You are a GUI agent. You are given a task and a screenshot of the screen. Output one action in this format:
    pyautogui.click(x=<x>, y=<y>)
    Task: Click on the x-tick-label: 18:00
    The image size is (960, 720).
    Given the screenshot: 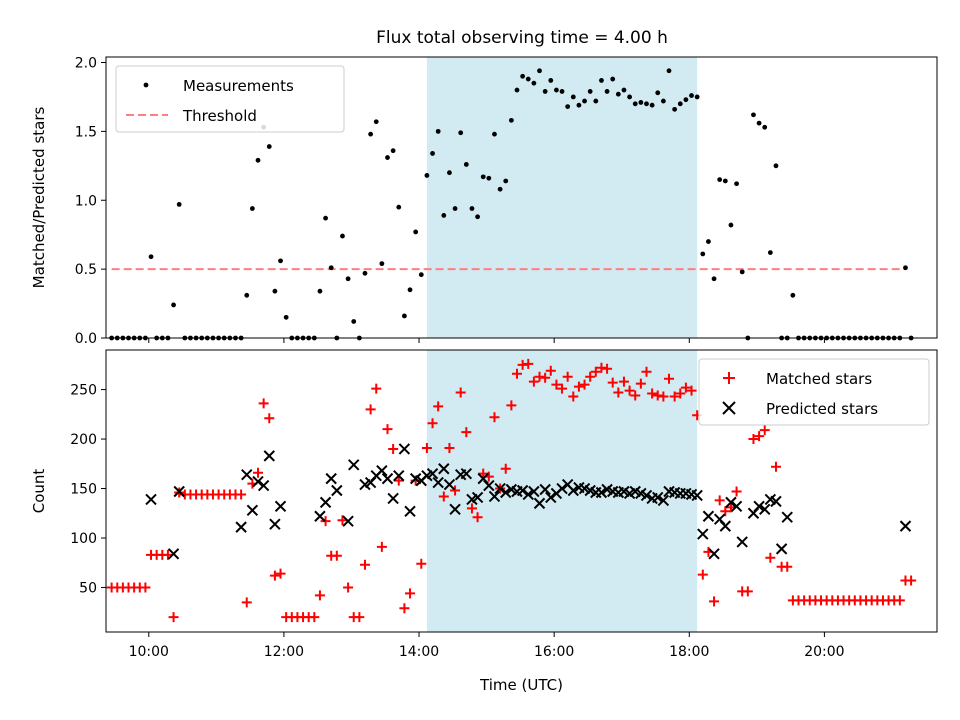 What is the action you would take?
    pyautogui.click(x=689, y=652)
    